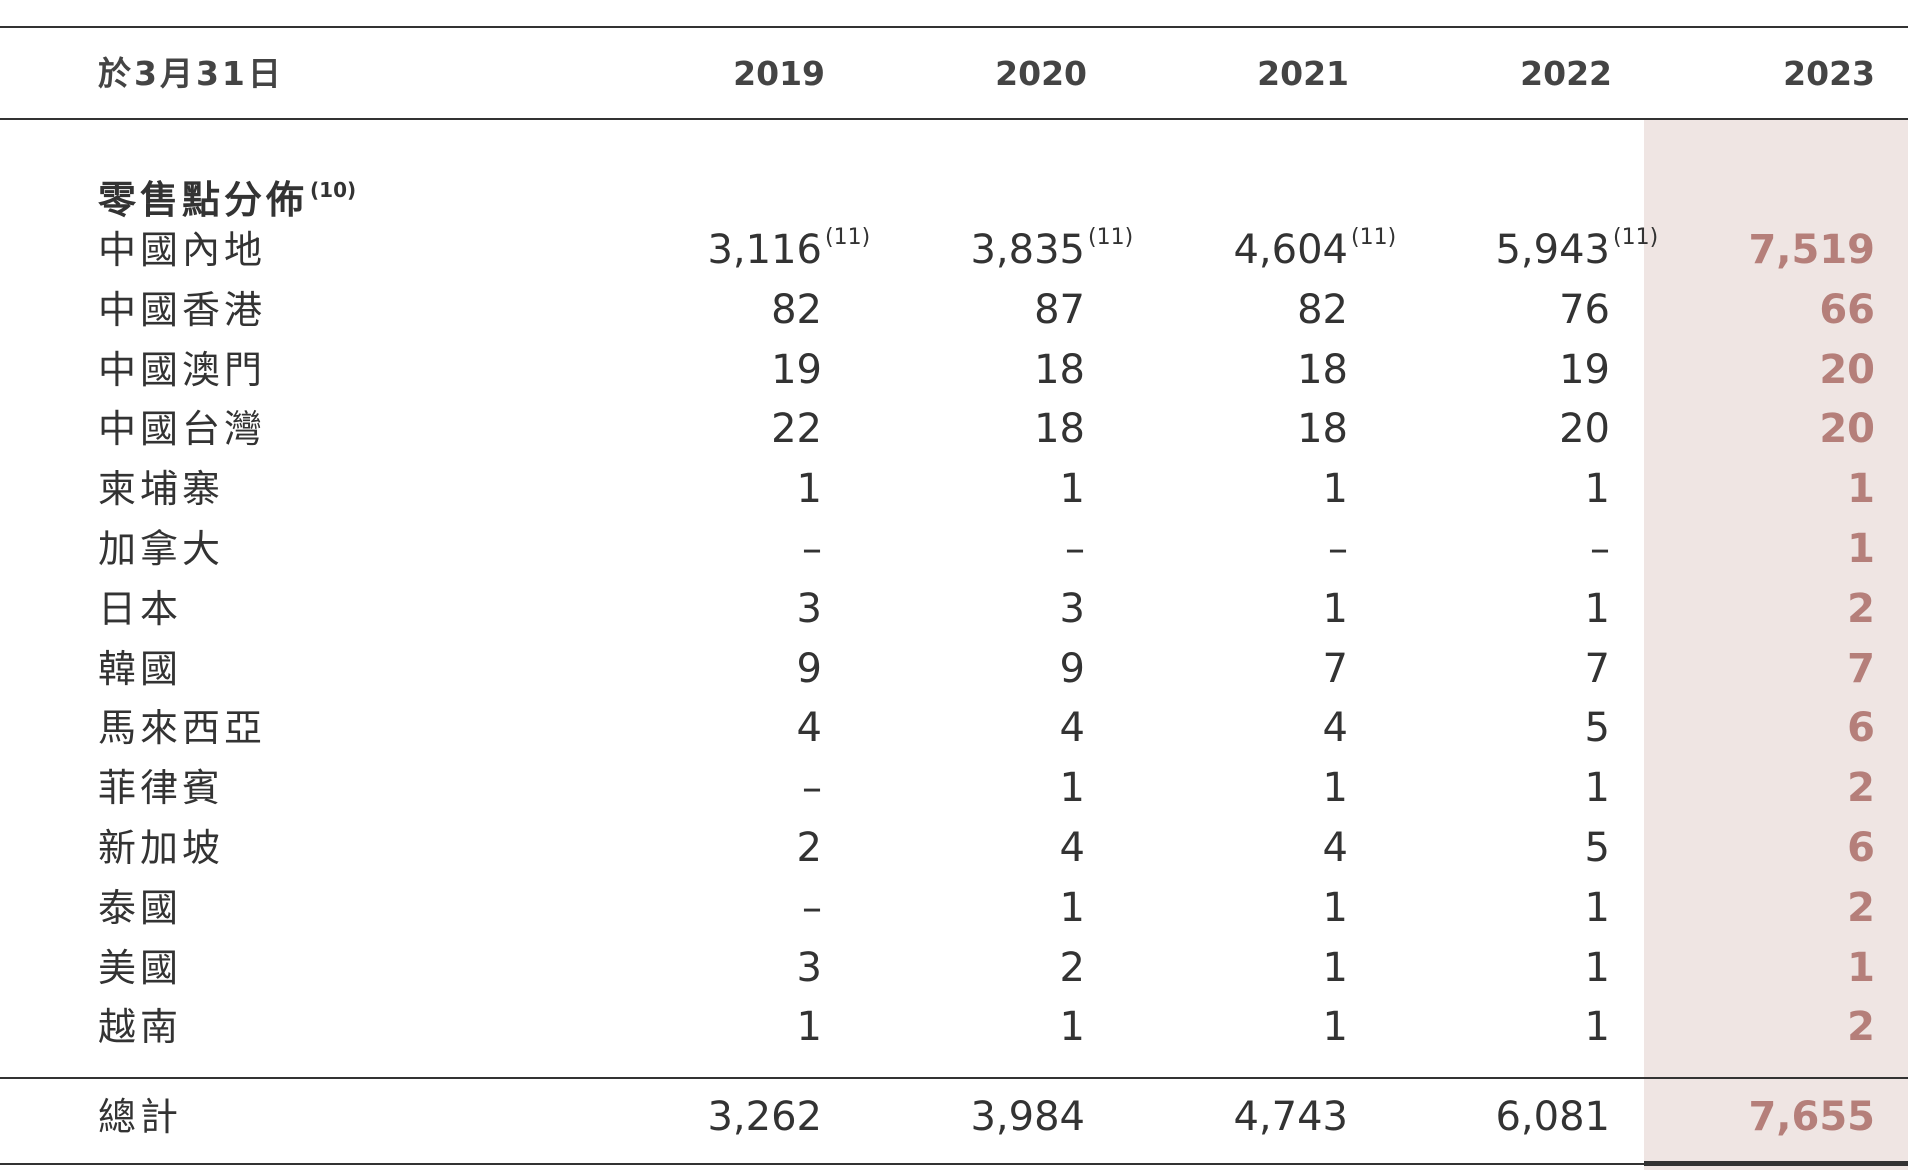 The width and height of the screenshot is (1908, 1176). I want to click on cell-2021: 4,604, so click(1290, 250).